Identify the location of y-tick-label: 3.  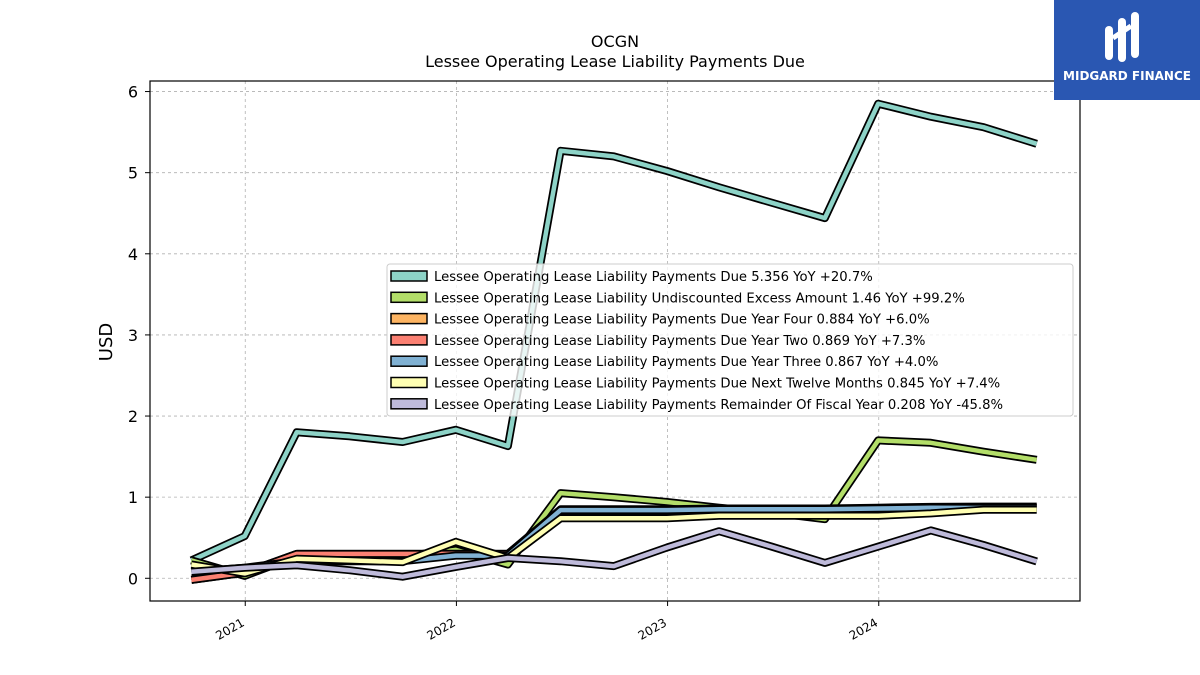
(133, 335).